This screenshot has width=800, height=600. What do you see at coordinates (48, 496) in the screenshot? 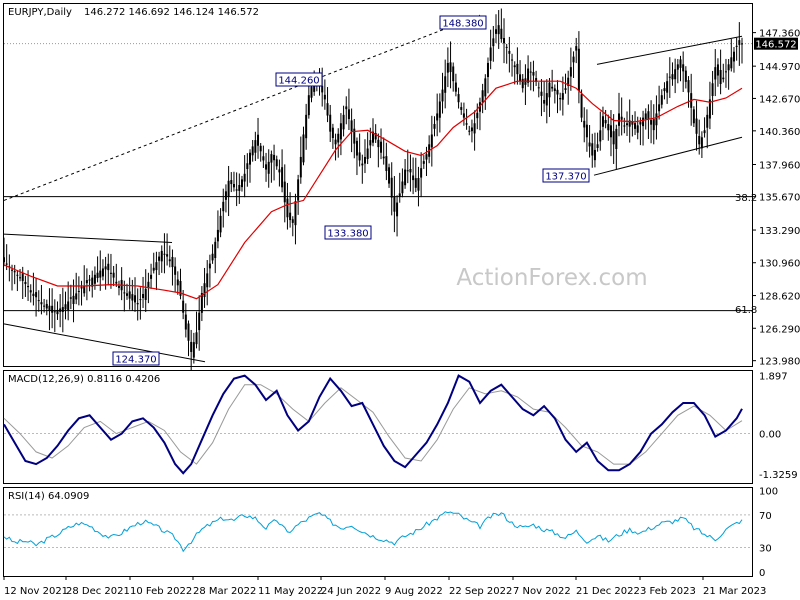
I see `rsi-title: RSI(14) 64.0909` at bounding box center [48, 496].